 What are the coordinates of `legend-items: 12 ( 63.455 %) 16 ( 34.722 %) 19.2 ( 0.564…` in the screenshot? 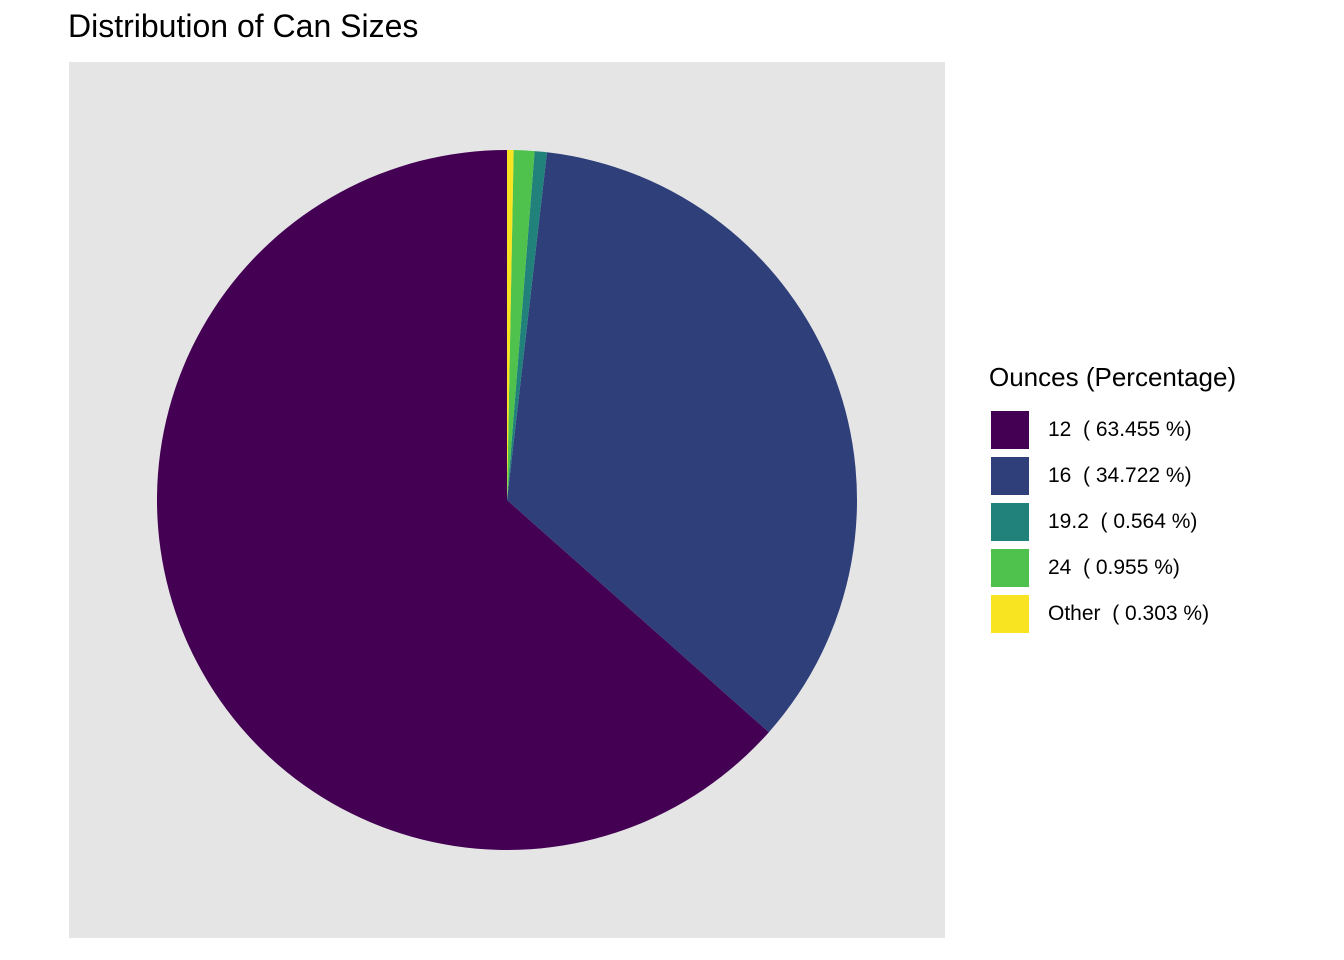 It's located at (1159, 522).